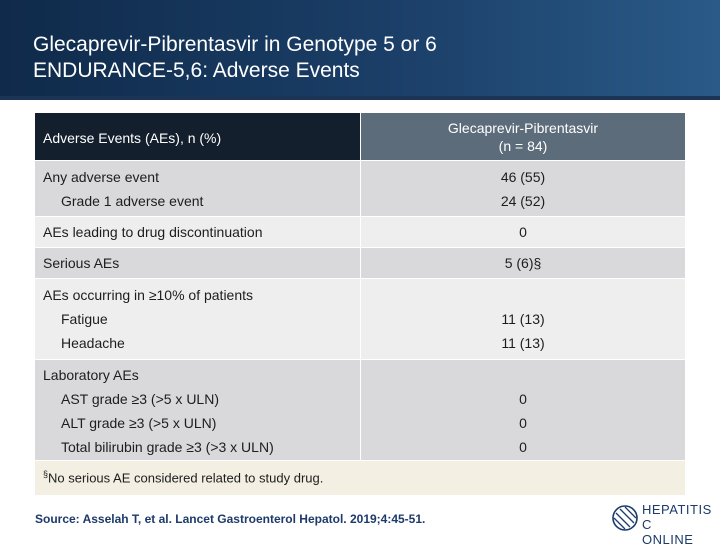 This screenshot has width=720, height=547. What do you see at coordinates (196, 70) in the screenshot?
I see `title-line-2: ENDURANCE-5,6: Adverse Events` at bounding box center [196, 70].